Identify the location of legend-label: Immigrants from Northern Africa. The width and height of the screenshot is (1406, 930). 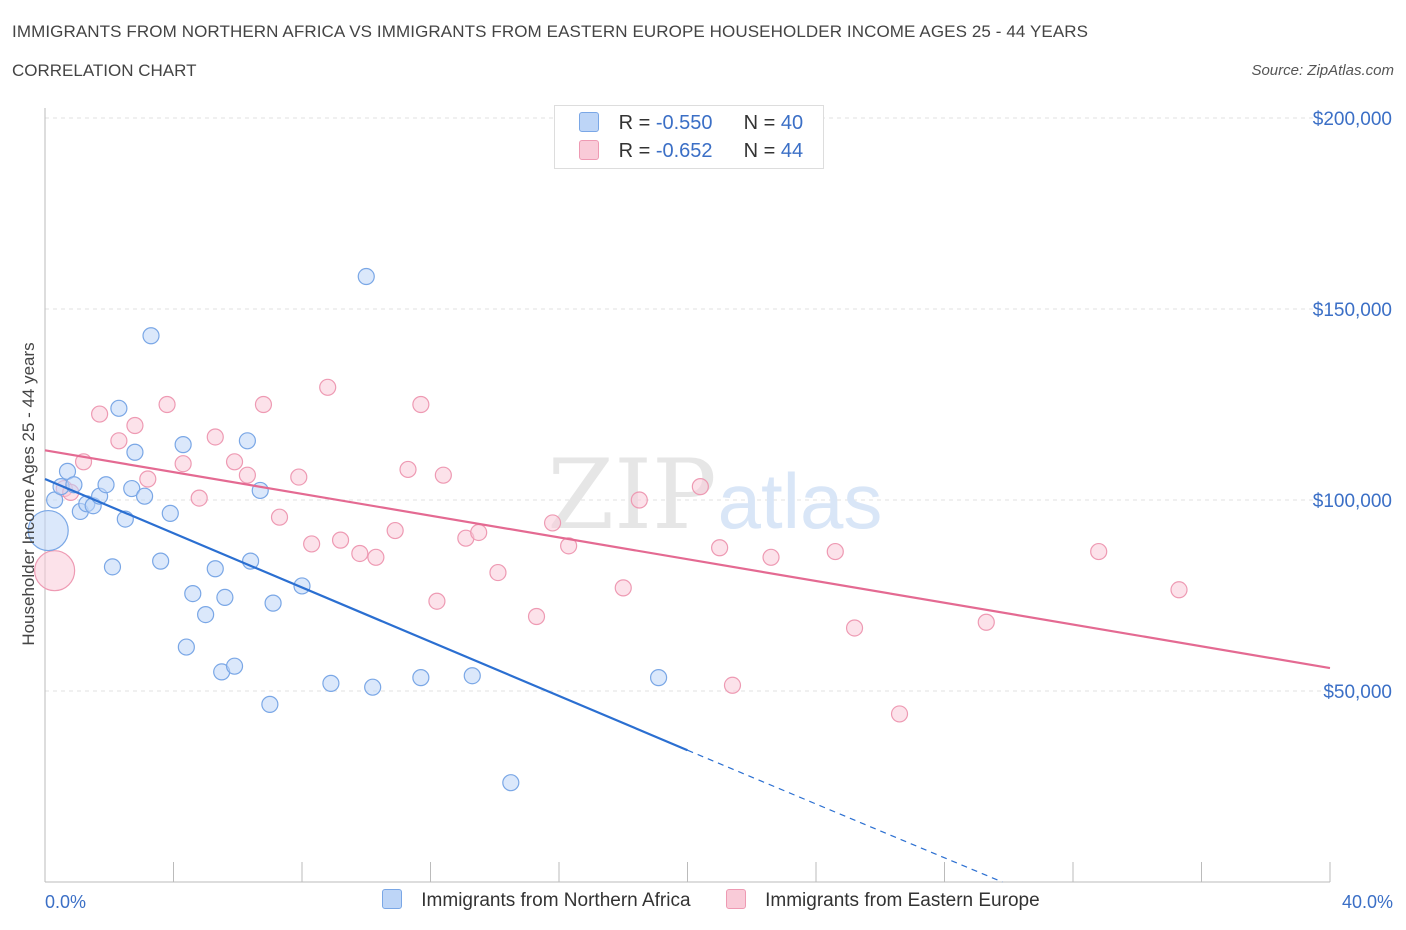
(556, 900).